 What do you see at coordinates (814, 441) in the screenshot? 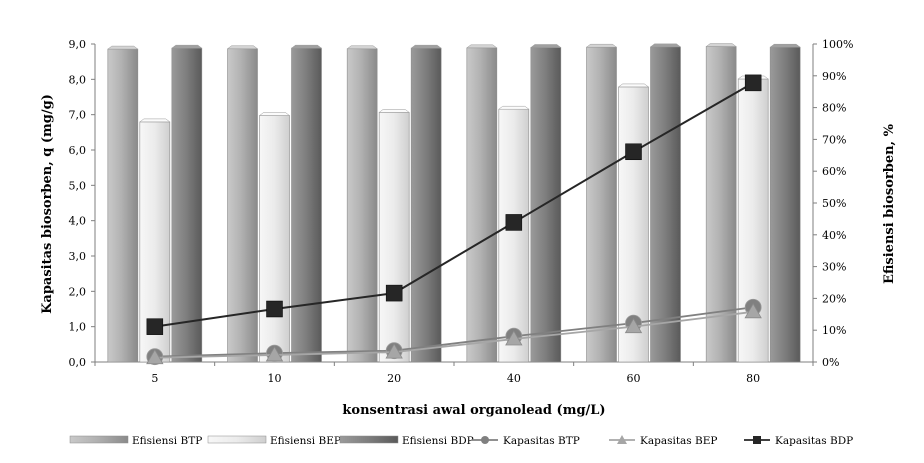
I see `legend-label: Kapasitas BDP` at bounding box center [814, 441].